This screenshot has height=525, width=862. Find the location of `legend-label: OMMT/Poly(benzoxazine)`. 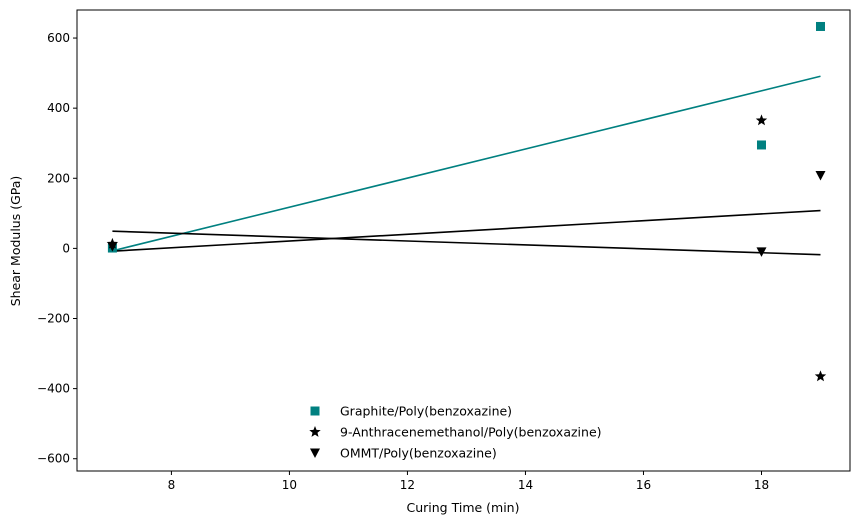

legend-label: OMMT/Poly(benzoxazine) is located at coordinates (418, 453).